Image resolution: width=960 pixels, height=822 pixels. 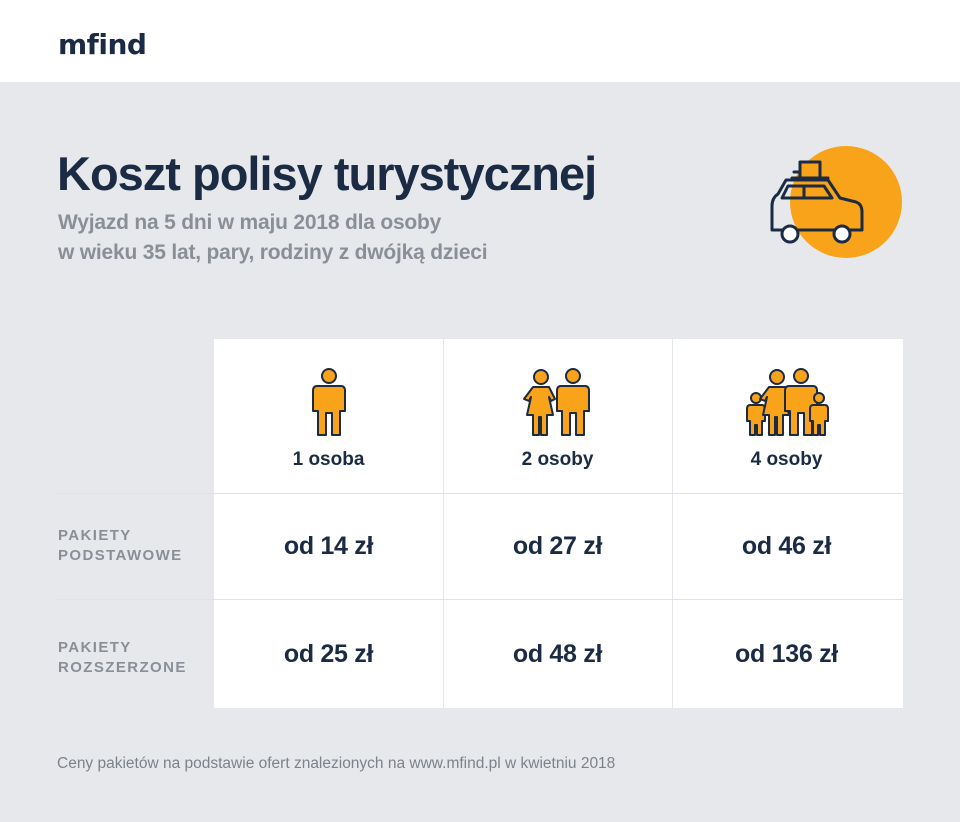 What do you see at coordinates (328, 654) in the screenshot?
I see `price-cell: od 25 zł` at bounding box center [328, 654].